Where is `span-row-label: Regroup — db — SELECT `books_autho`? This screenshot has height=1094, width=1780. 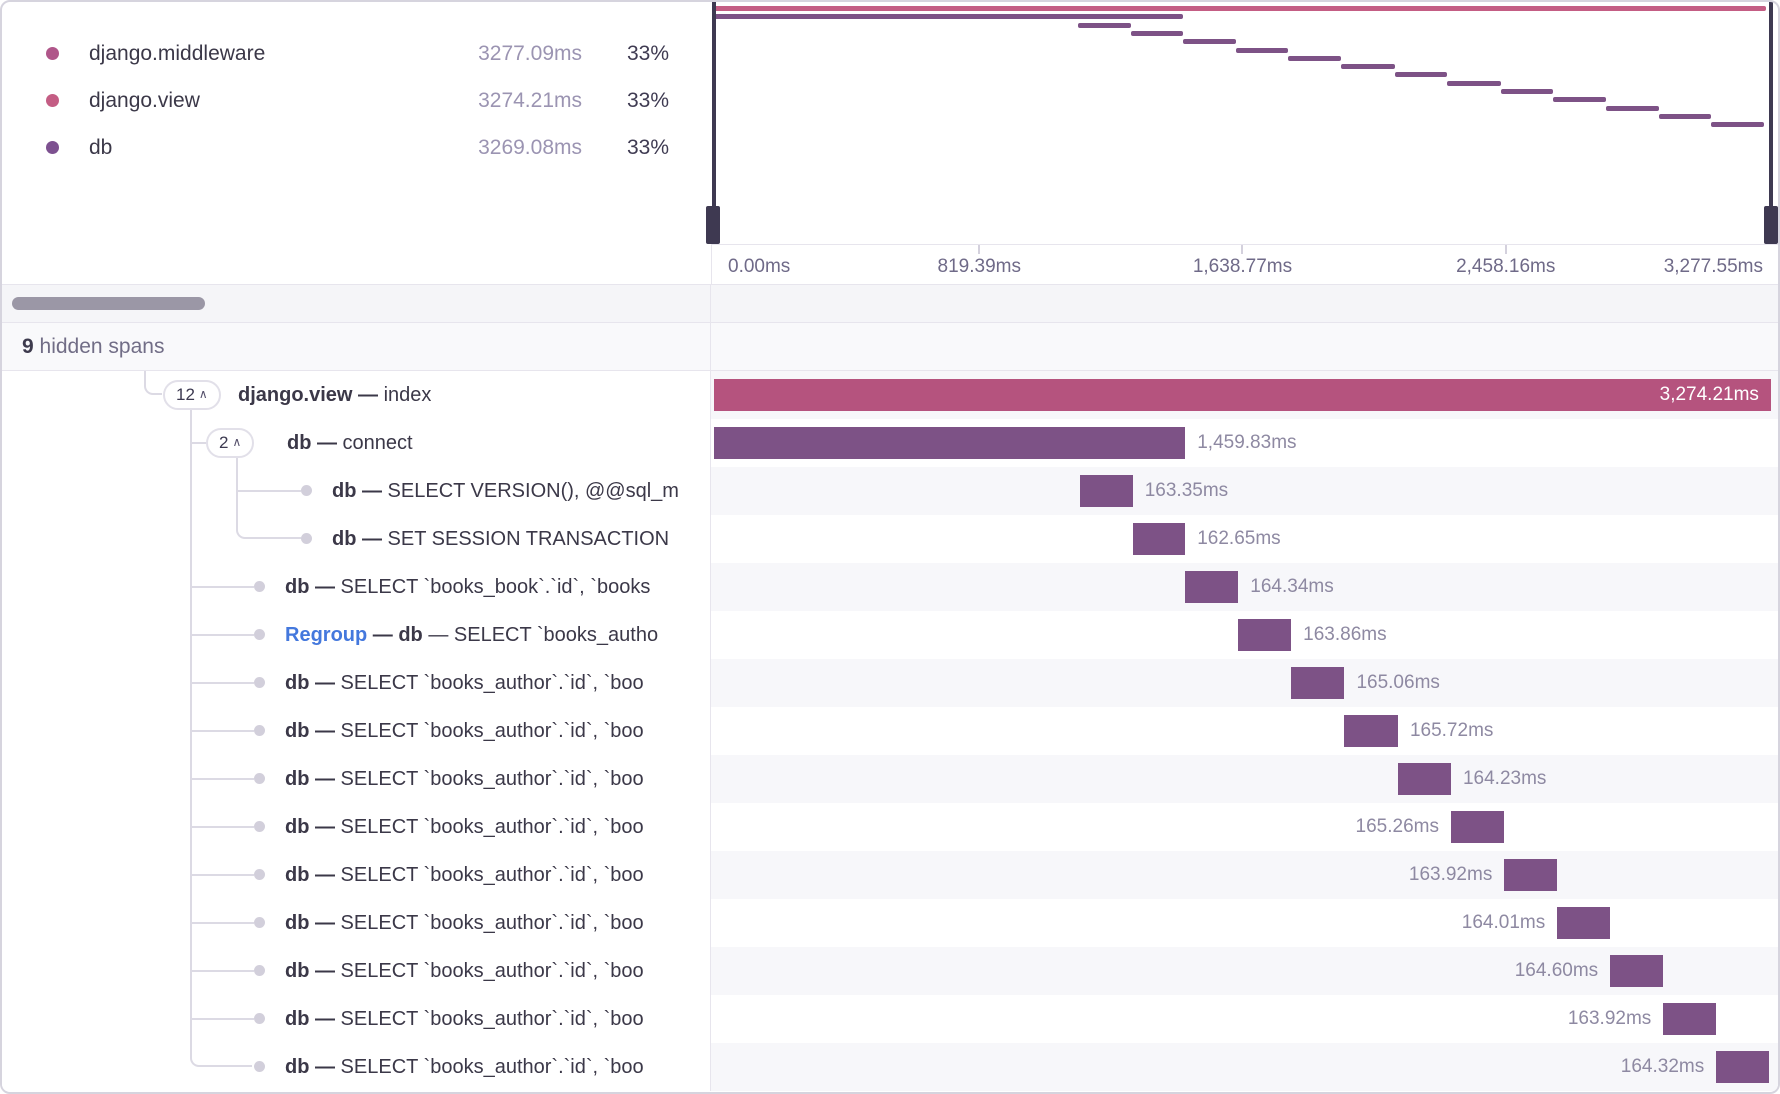
span-row-label: Regroup — db — SELECT `books_autho is located at coordinates (471, 635).